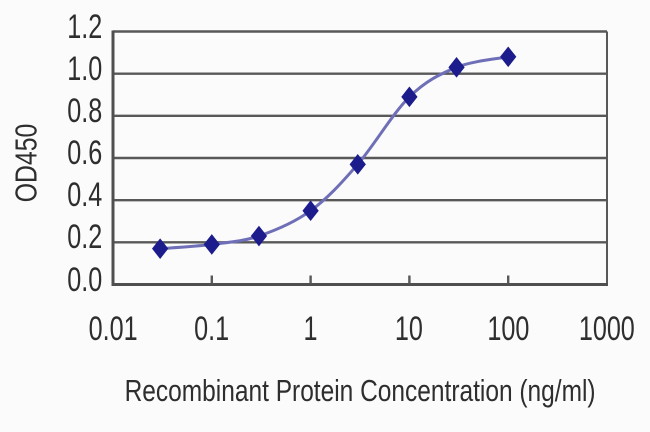 This screenshot has width=650, height=432. I want to click on y-tick-label-text: 1.0, so click(84, 68).